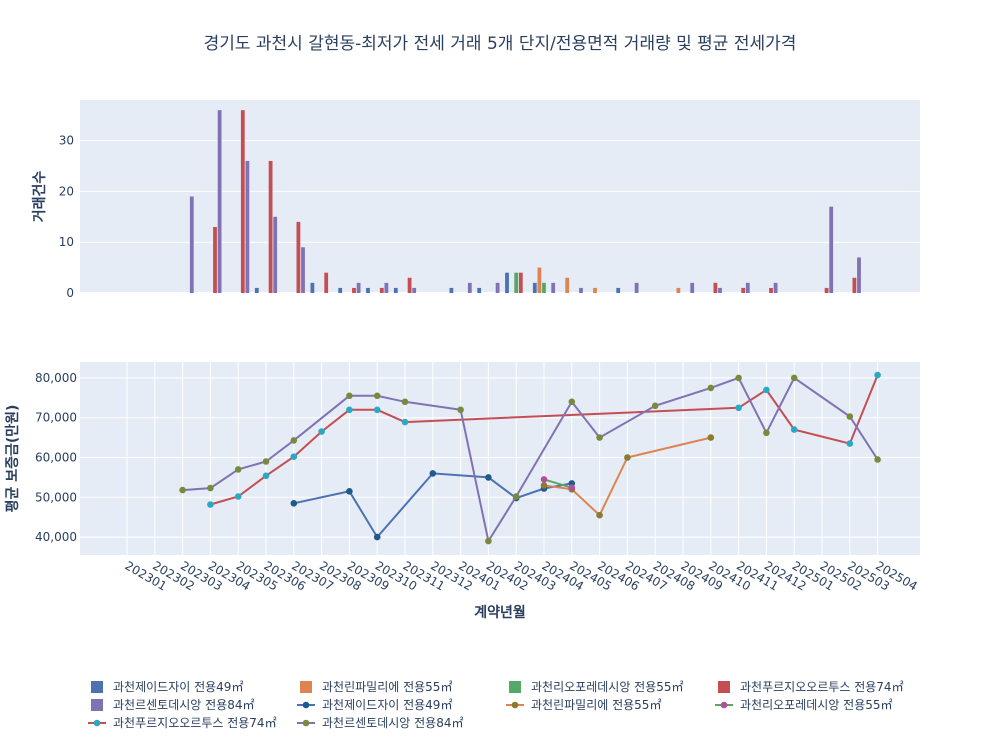  Describe the element at coordinates (56, 458) in the screenshot. I see `line-y-tick-label: 60,000` at that location.